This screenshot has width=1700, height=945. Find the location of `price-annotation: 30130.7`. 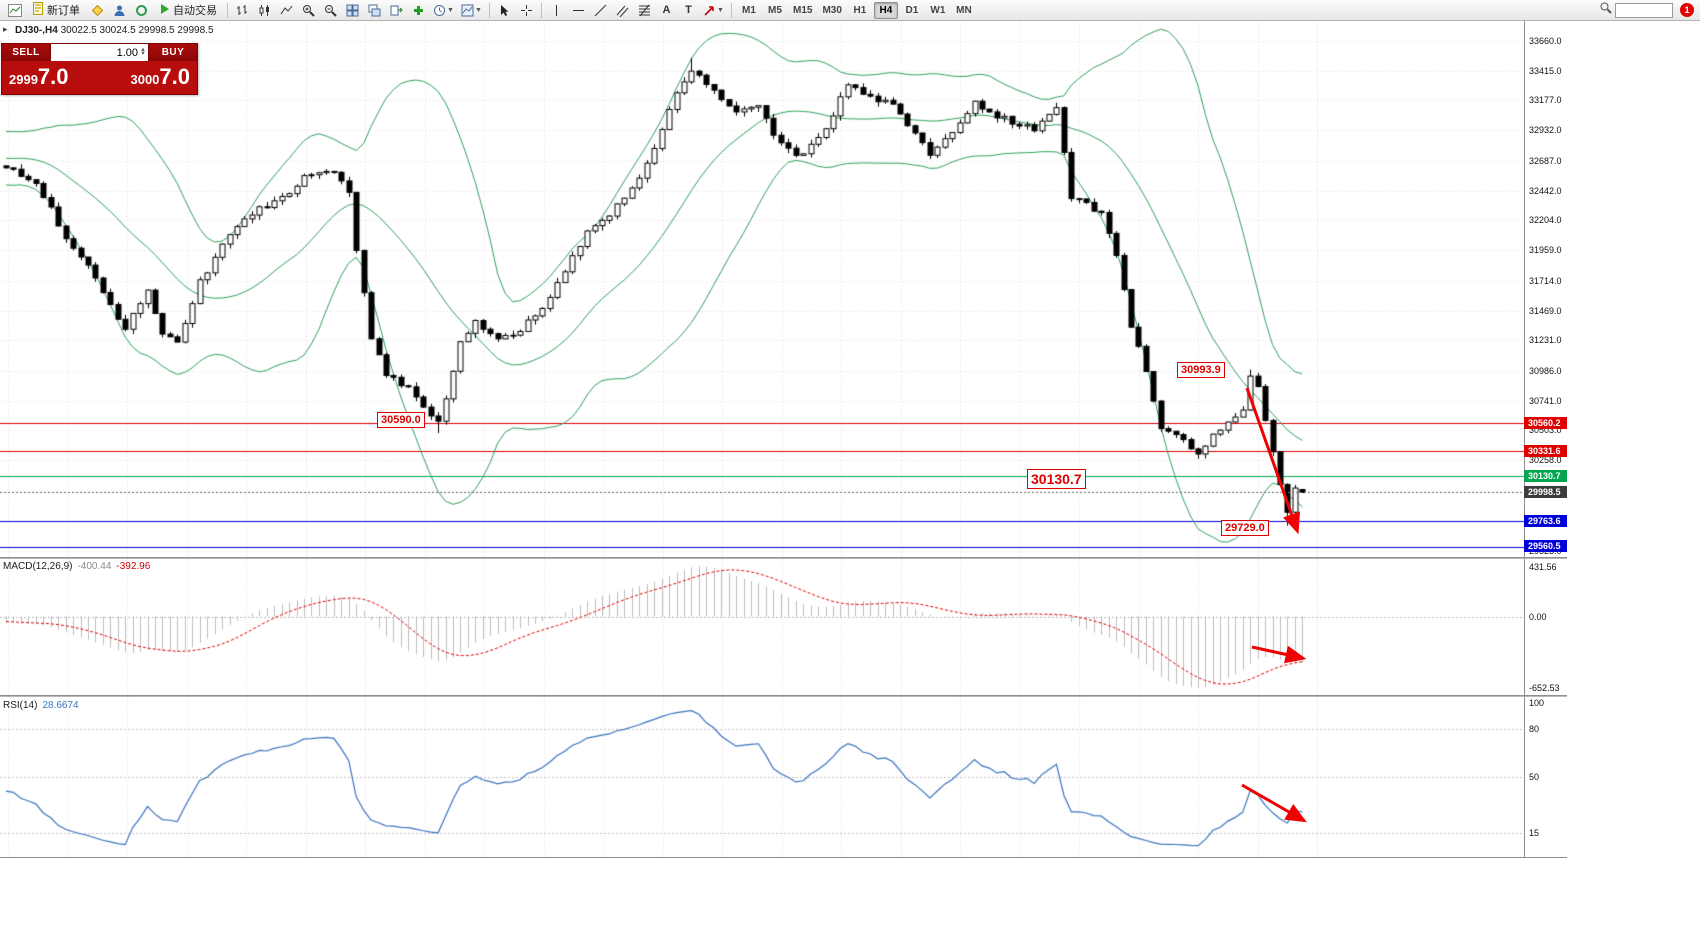

price-annotation: 30130.7 is located at coordinates (1056, 479).